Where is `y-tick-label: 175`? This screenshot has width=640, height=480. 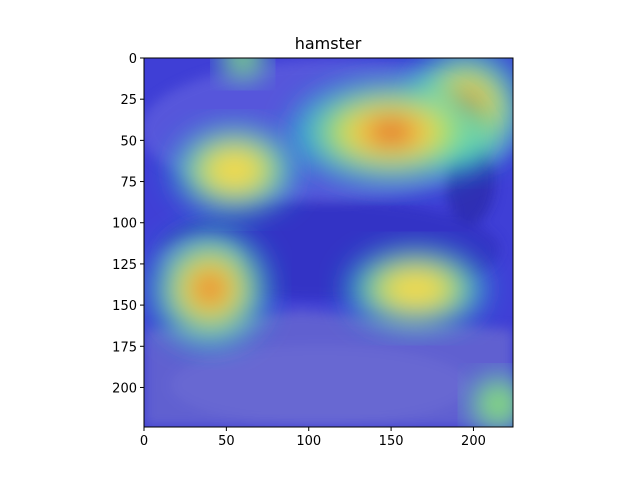 y-tick-label: 175 is located at coordinates (124, 347).